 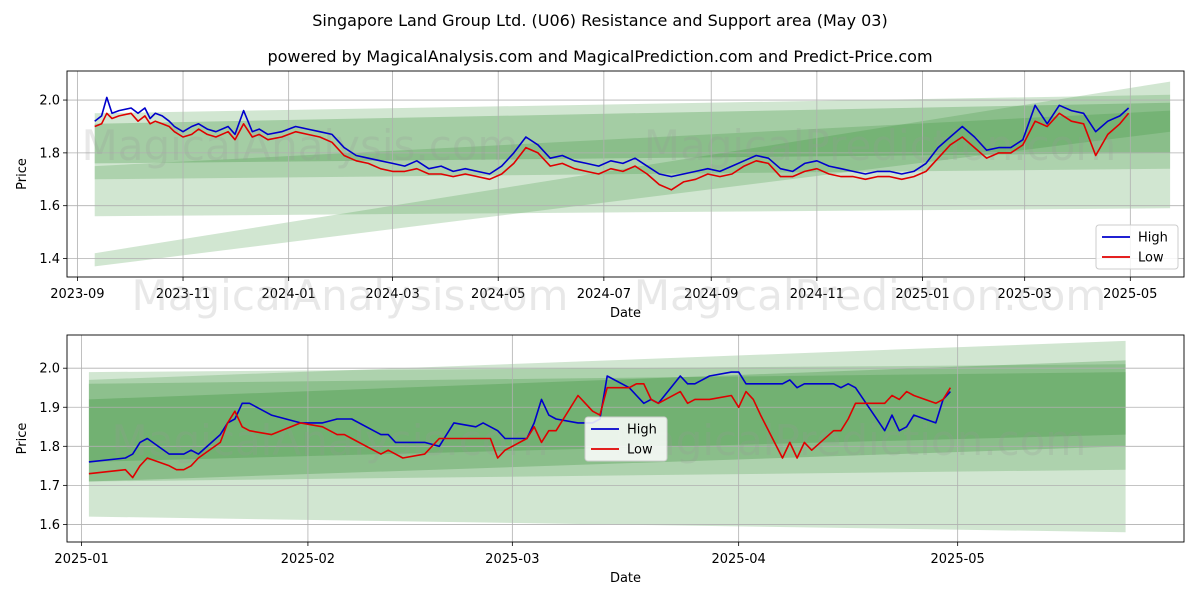 I want to click on x-tick-label: 2025-04, so click(x=738, y=559).